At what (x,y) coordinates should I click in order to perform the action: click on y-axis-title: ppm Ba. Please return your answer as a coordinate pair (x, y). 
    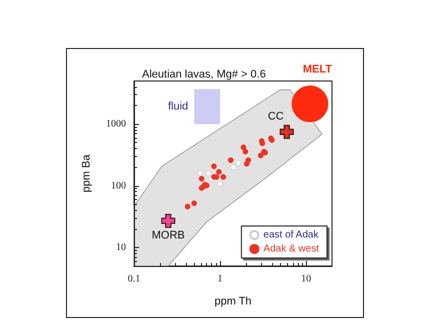
    Looking at the image, I should click on (86, 173).